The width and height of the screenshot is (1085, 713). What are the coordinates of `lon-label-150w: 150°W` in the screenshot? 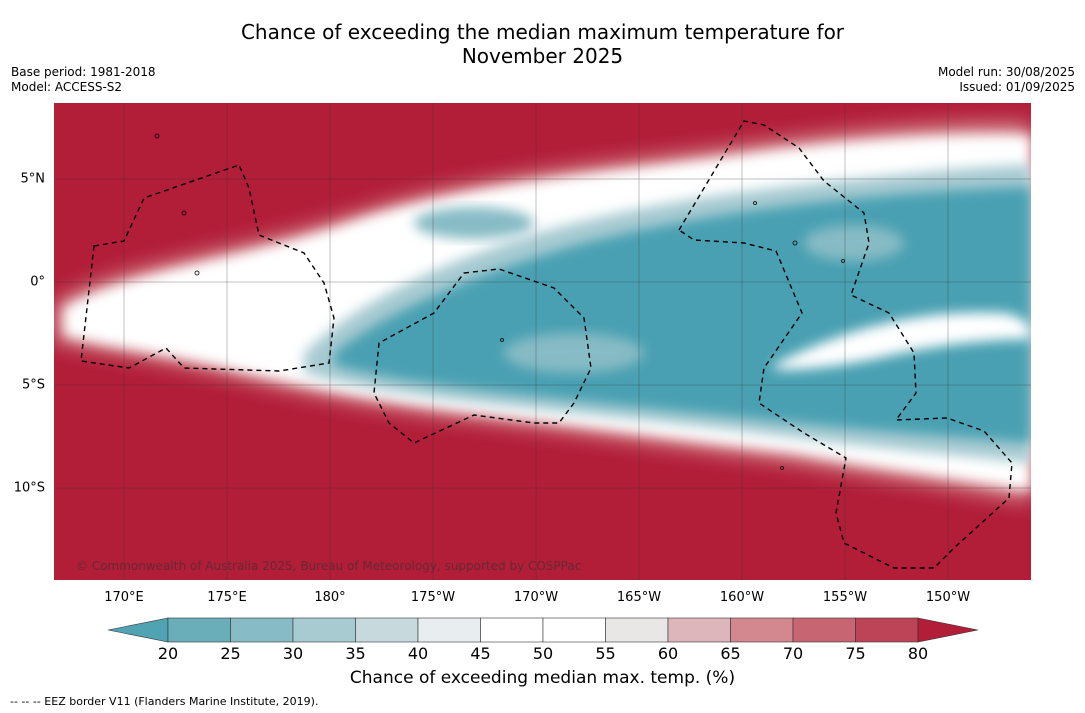 It's located at (948, 597).